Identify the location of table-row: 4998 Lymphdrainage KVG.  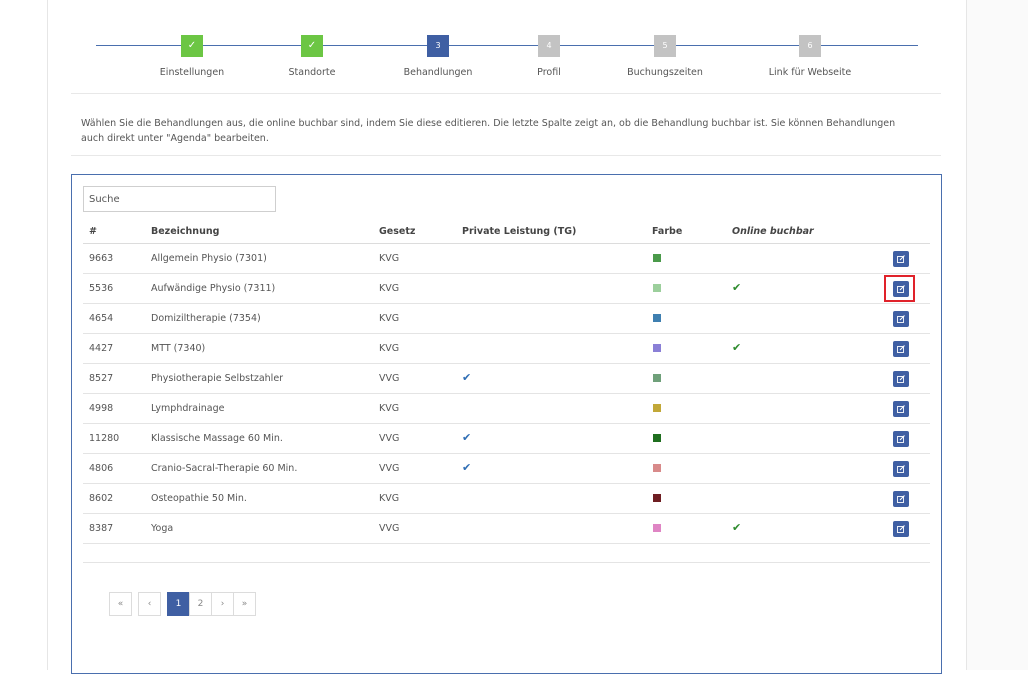
(506, 409).